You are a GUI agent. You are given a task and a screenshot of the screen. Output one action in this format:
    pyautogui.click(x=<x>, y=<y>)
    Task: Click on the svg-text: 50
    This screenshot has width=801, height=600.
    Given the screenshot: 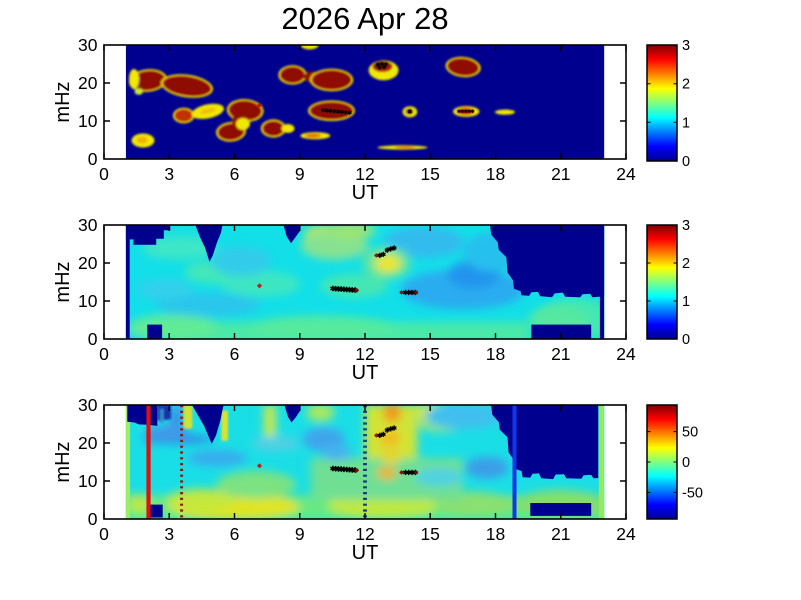 What is the action you would take?
    pyautogui.click(x=690, y=433)
    